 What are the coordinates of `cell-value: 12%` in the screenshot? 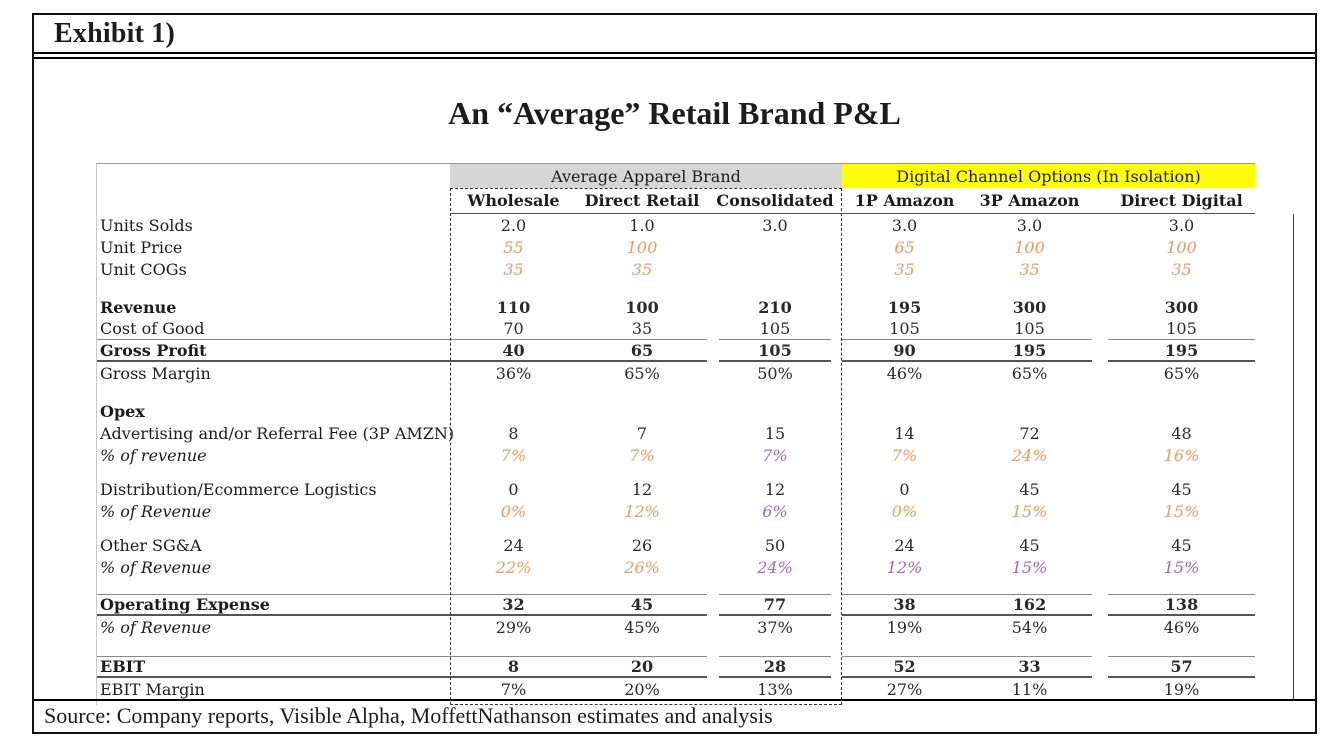 It's located at (642, 511).